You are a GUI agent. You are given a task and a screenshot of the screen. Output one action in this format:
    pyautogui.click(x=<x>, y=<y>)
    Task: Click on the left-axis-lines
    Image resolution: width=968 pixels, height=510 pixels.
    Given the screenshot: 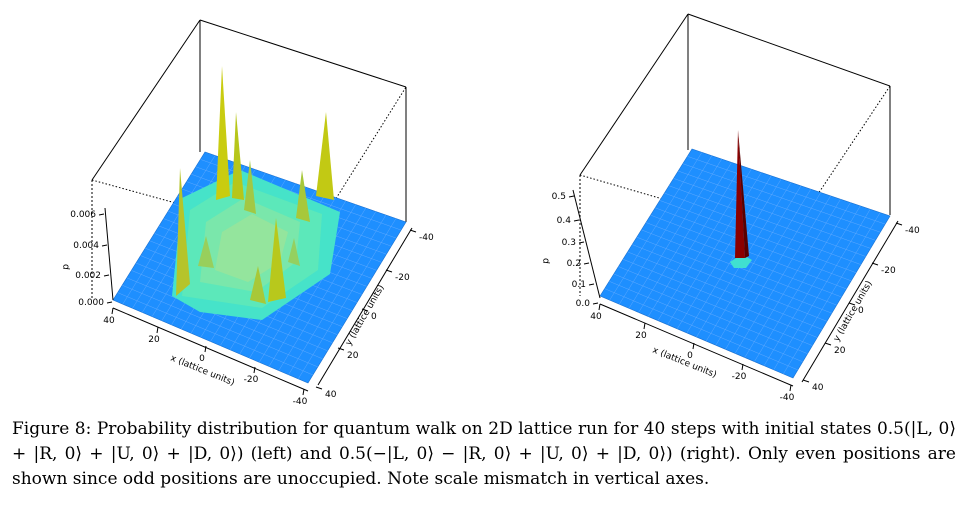 What is the action you would take?
    pyautogui.click(x=258, y=299)
    